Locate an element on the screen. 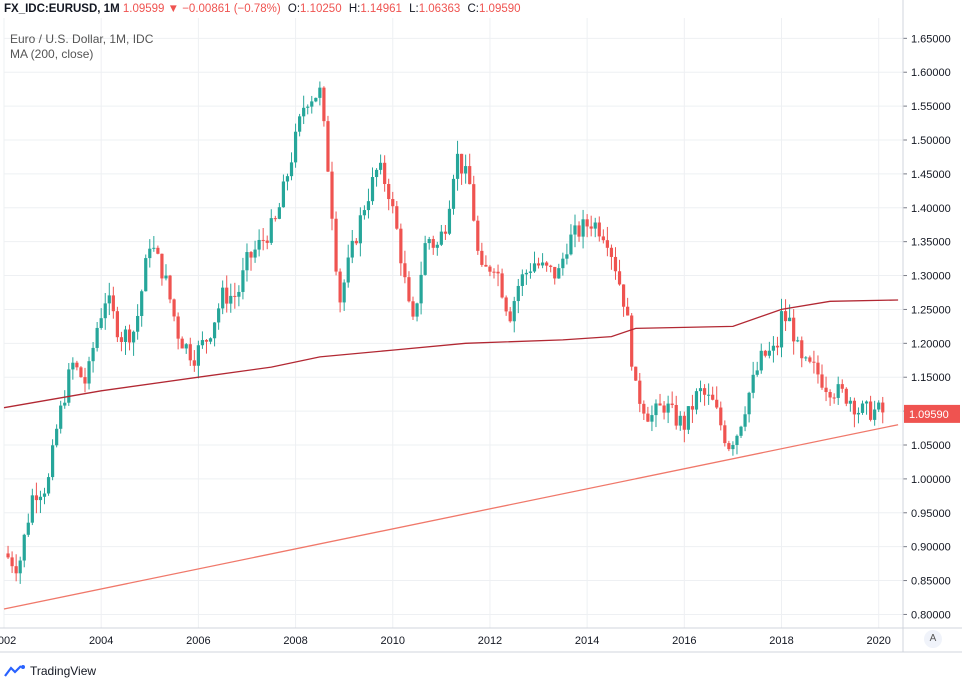 This screenshot has height=682, width=962. last-price: 1.09599 is located at coordinates (143, 9).